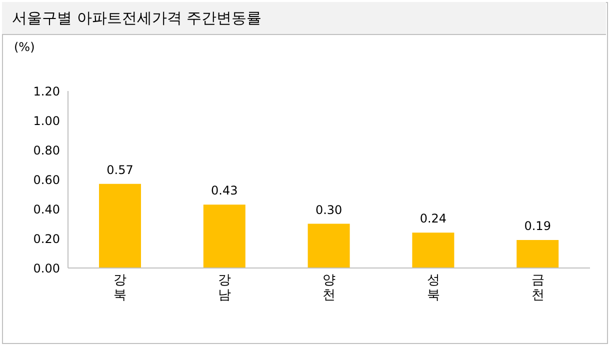 The height and width of the screenshot is (348, 610). Describe the element at coordinates (24, 47) in the screenshot. I see `y-axis-title: (%)` at that location.